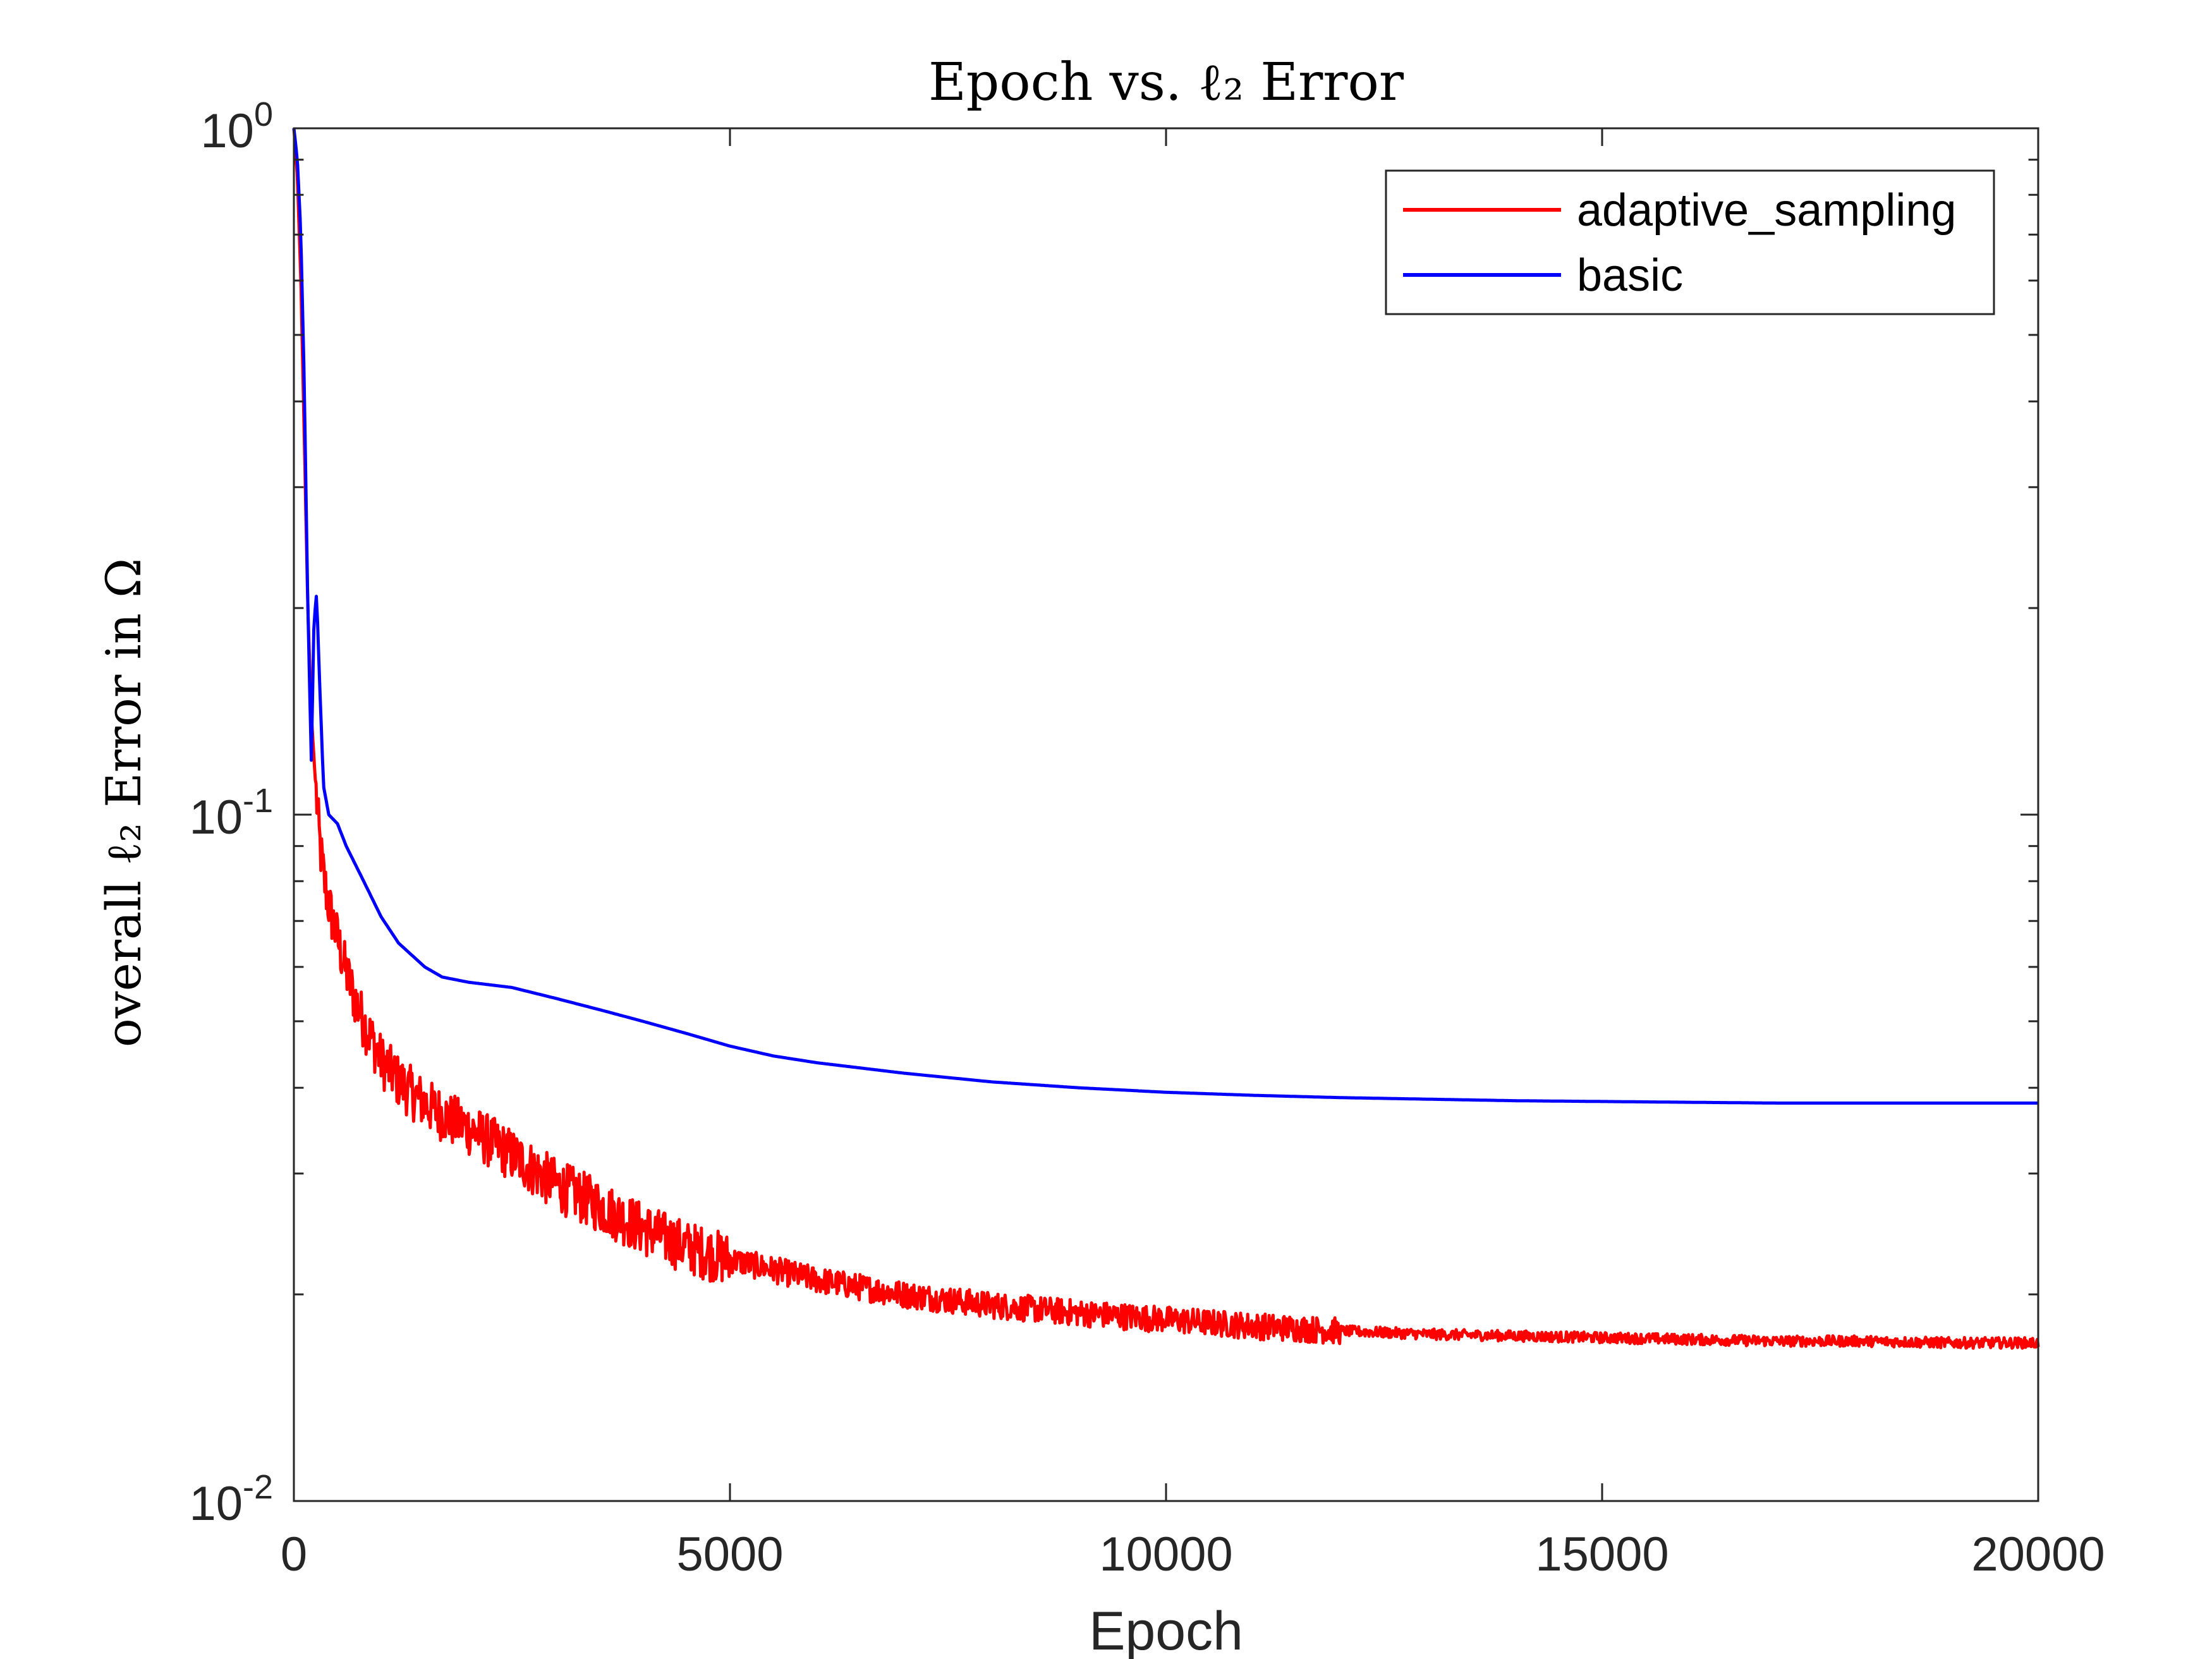  What do you see at coordinates (236, 126) in the screenshot?
I see `y-tick-label: 10⁰` at bounding box center [236, 126].